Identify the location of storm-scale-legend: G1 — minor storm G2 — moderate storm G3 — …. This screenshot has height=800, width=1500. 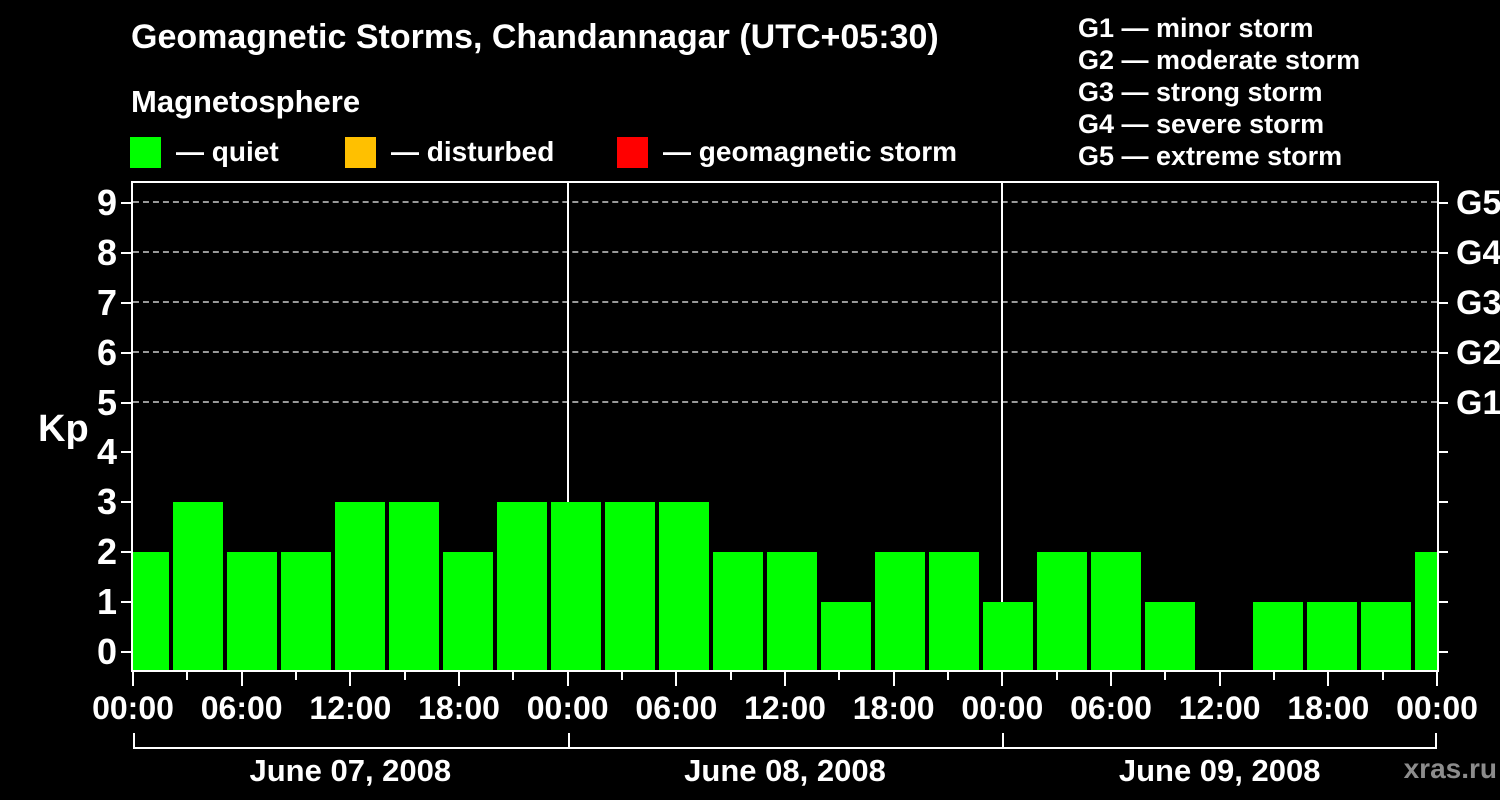
(1219, 92).